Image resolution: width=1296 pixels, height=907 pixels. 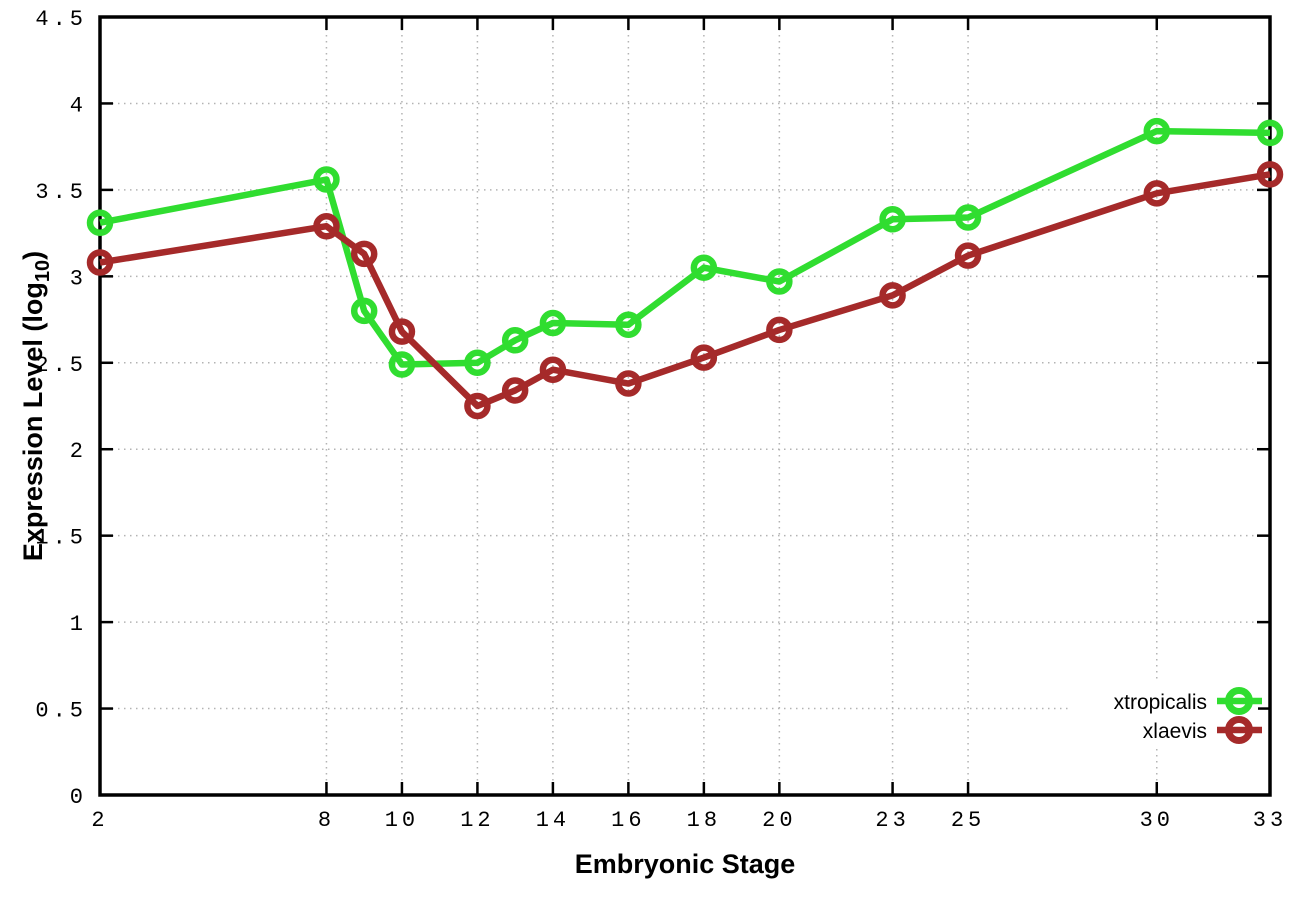 I want to click on legend-item-xtropicalis: xtropicalis, so click(x=1188, y=701).